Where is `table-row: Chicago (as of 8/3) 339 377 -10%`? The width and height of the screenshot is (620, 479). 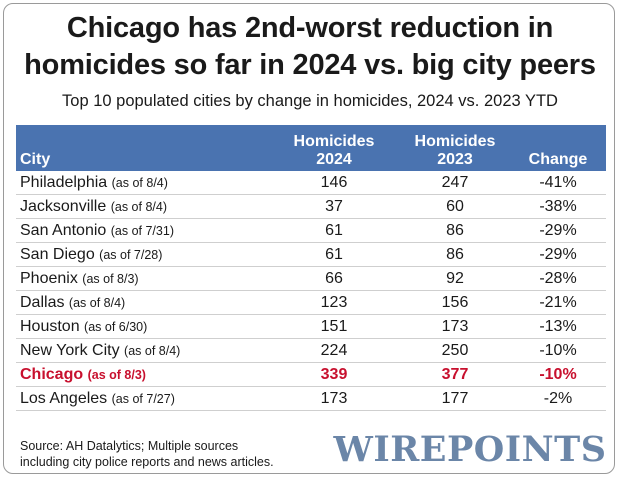 table-row: Chicago (as of 8/3) 339 377 -10% is located at coordinates (311, 374).